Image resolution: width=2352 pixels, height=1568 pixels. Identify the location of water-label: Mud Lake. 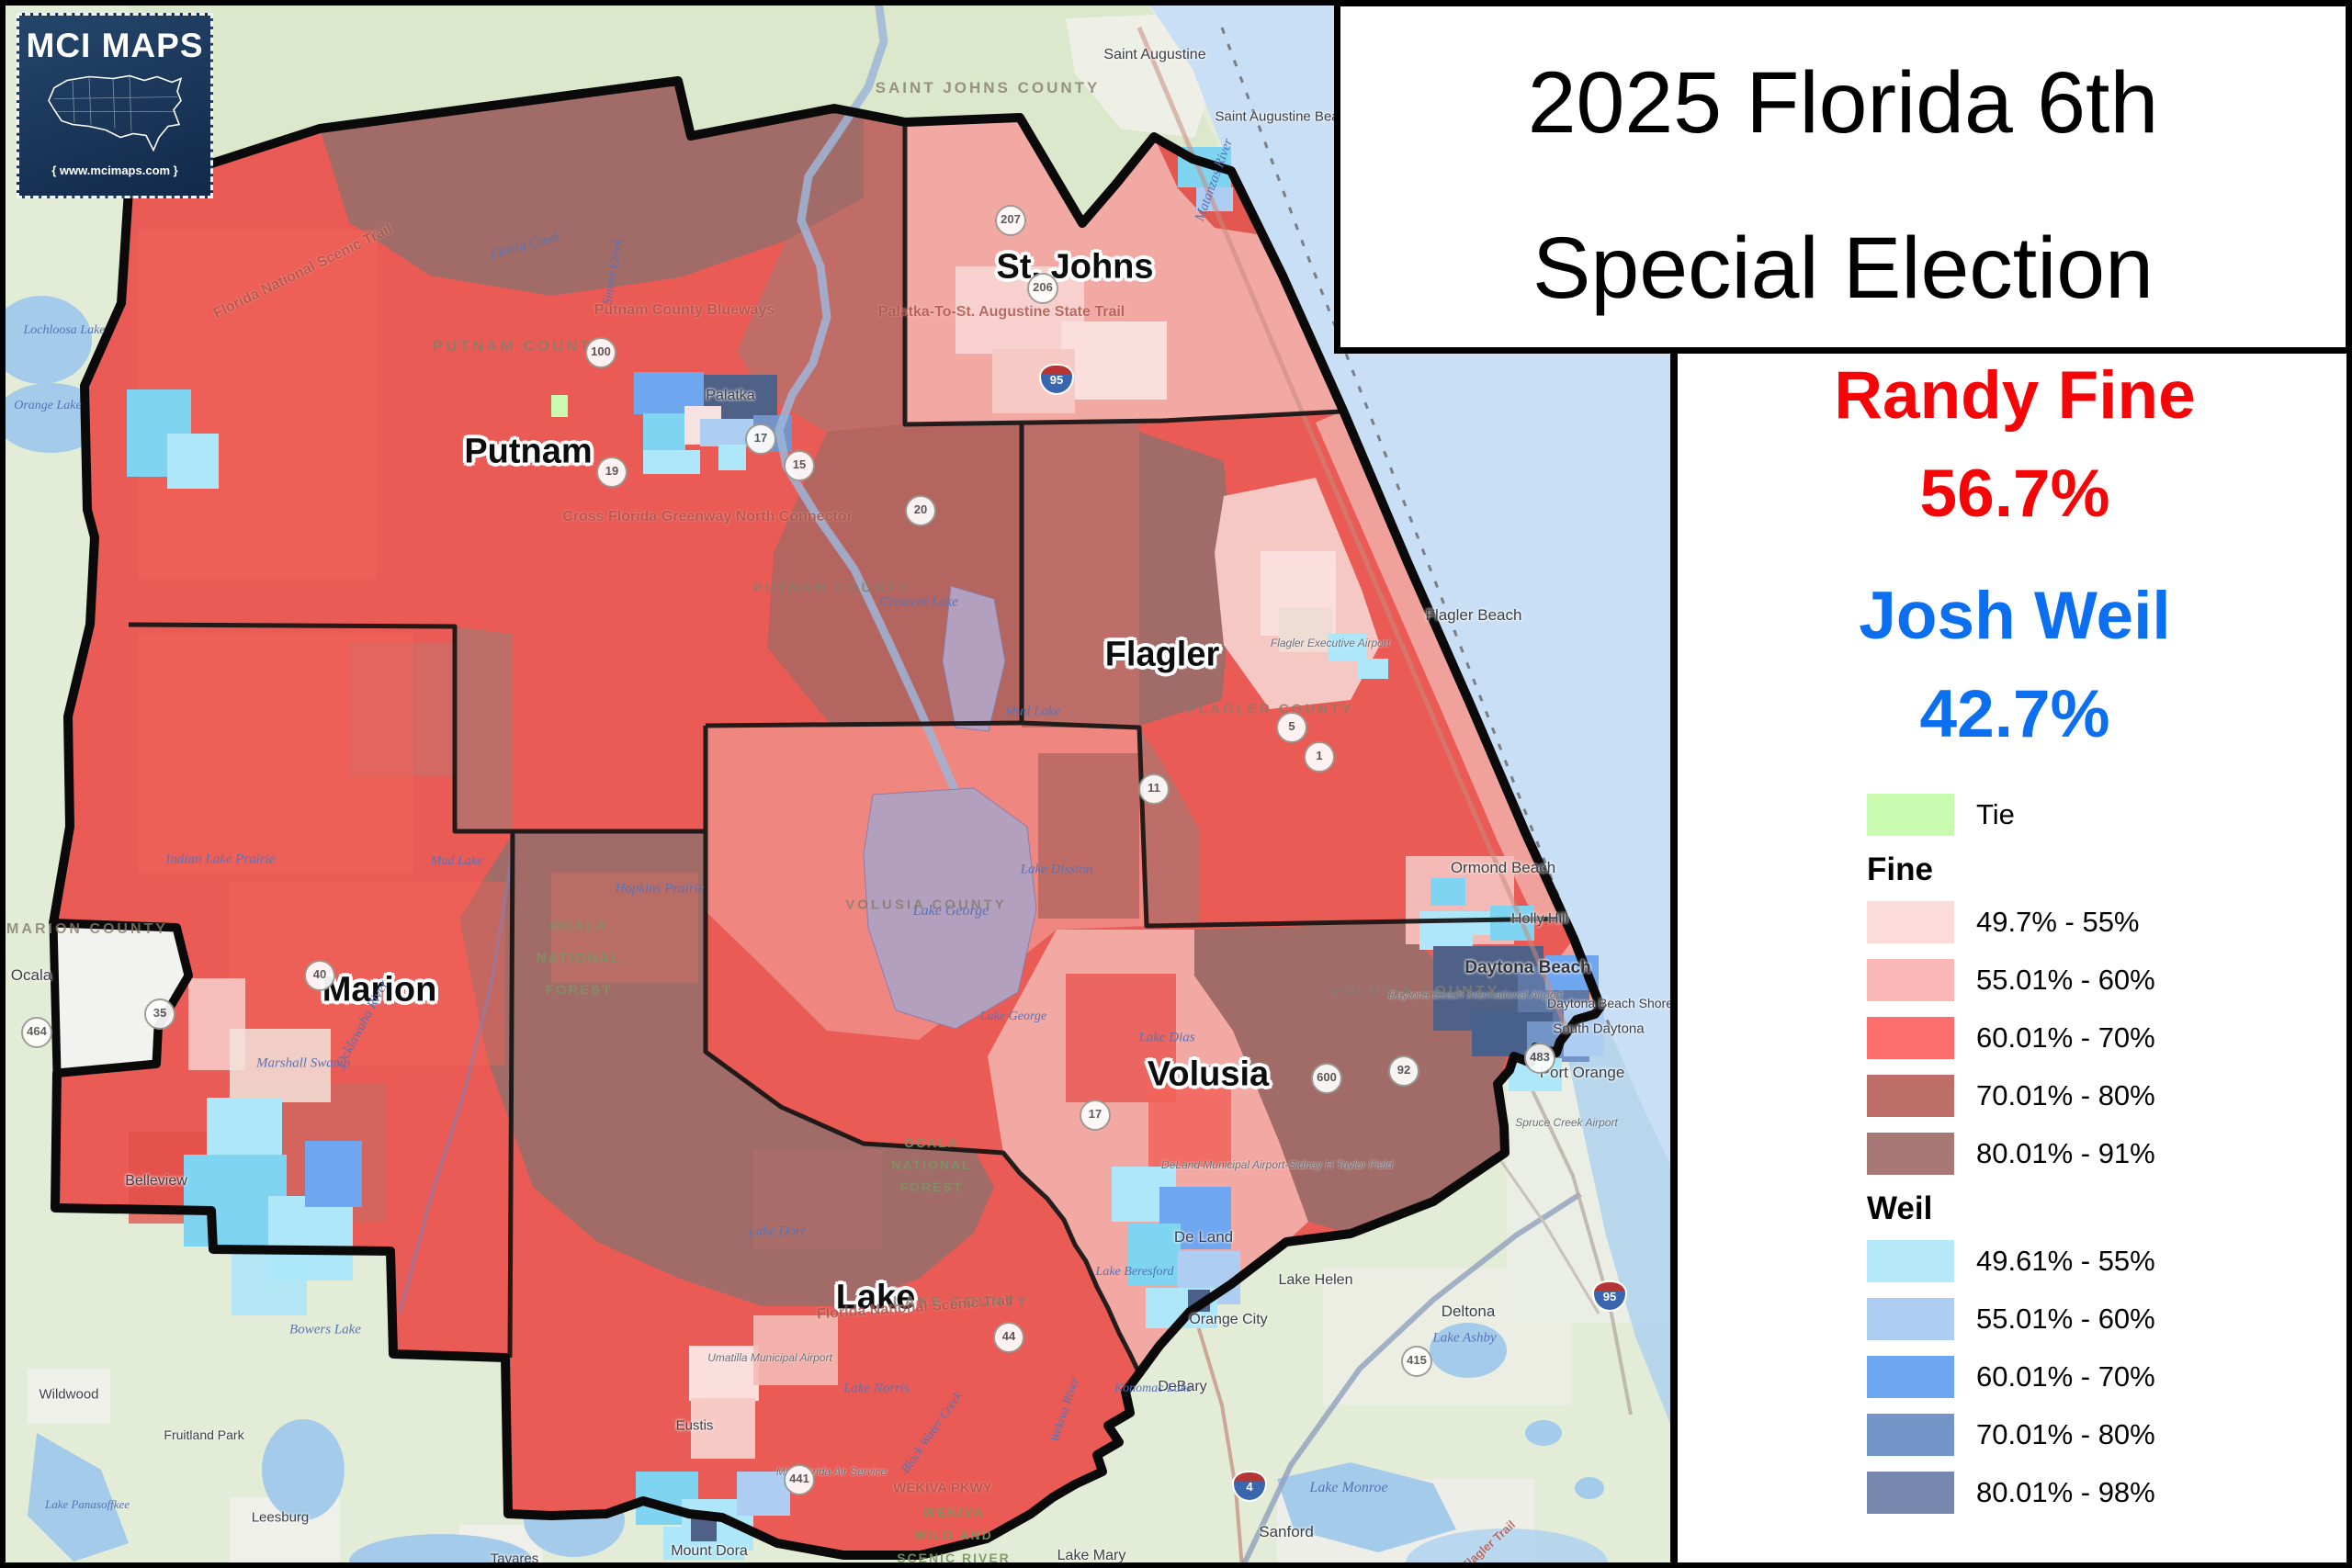
(456, 861).